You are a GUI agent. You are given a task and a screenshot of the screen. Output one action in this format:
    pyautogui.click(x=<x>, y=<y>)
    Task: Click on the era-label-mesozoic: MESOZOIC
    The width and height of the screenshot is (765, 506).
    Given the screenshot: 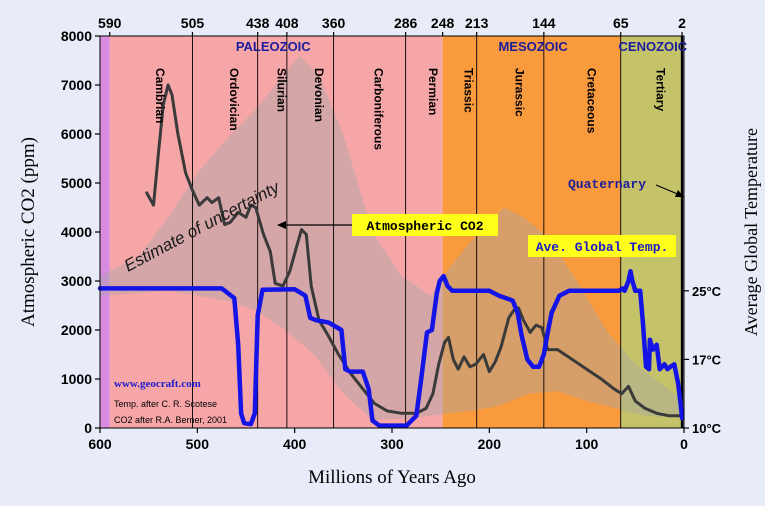 What is the action you would take?
    pyautogui.click(x=533, y=46)
    